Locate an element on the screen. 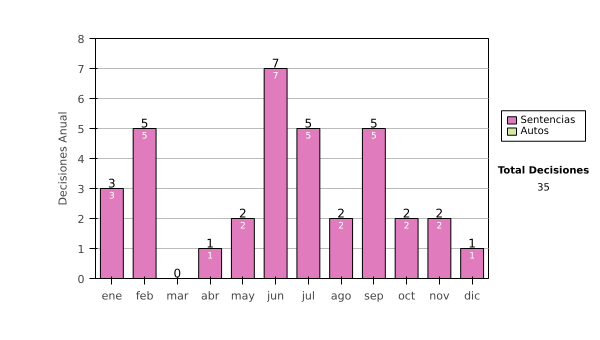 This screenshot has height=340, width=600. y-tick-label: 5 is located at coordinates (81, 129).